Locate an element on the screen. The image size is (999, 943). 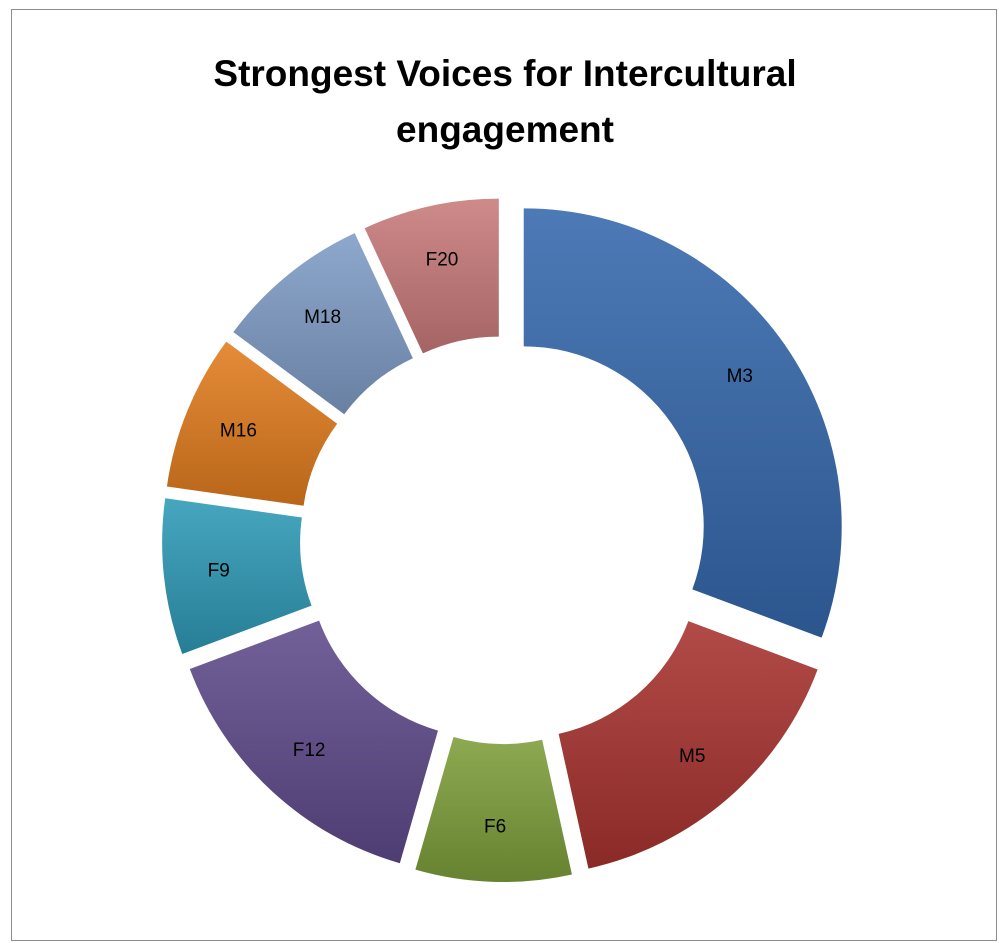
chart-title-line-1: Strongest Voices for Intercultural is located at coordinates (505, 73).